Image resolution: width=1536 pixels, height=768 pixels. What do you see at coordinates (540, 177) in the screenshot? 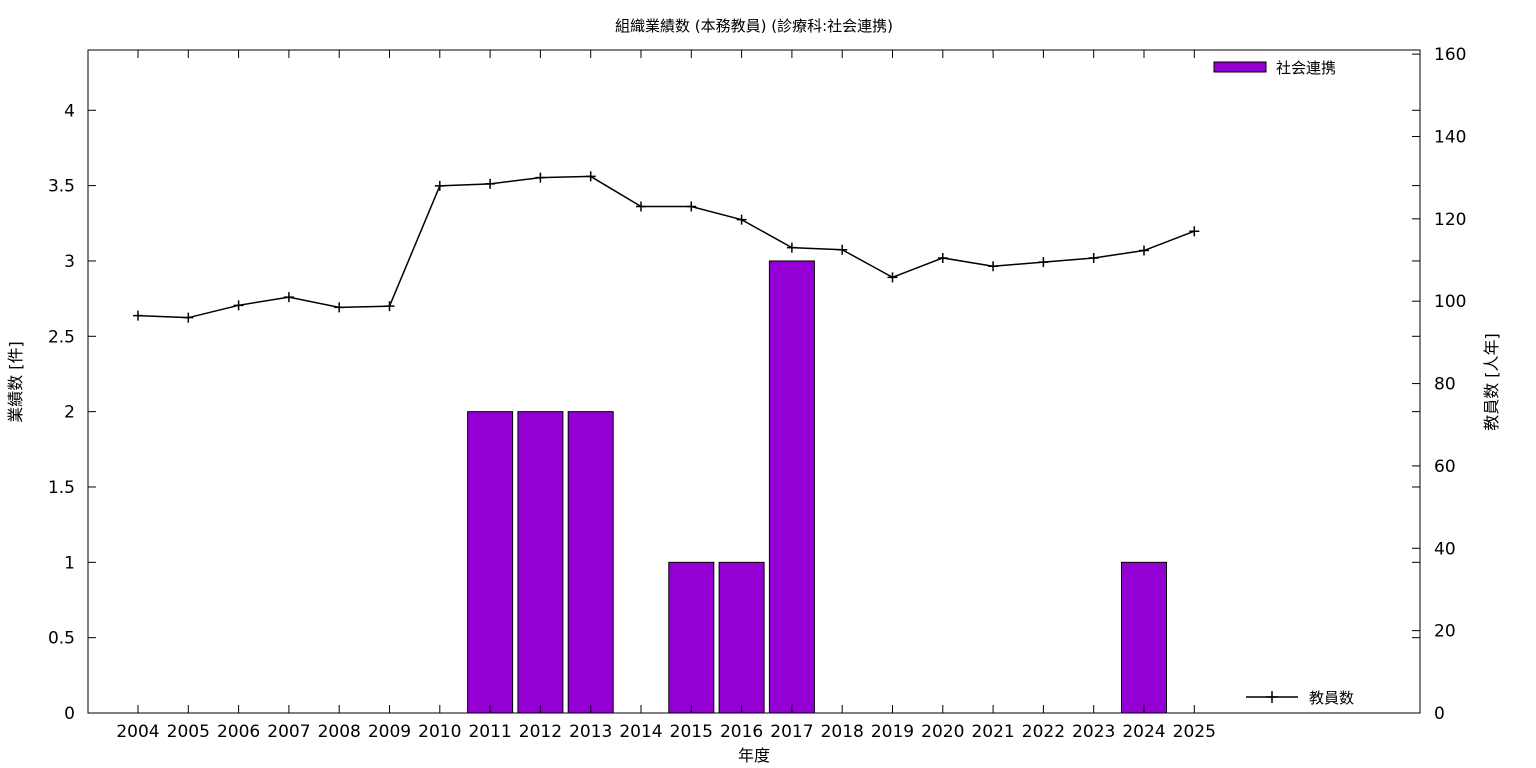
I see `line-point-2012` at bounding box center [540, 177].